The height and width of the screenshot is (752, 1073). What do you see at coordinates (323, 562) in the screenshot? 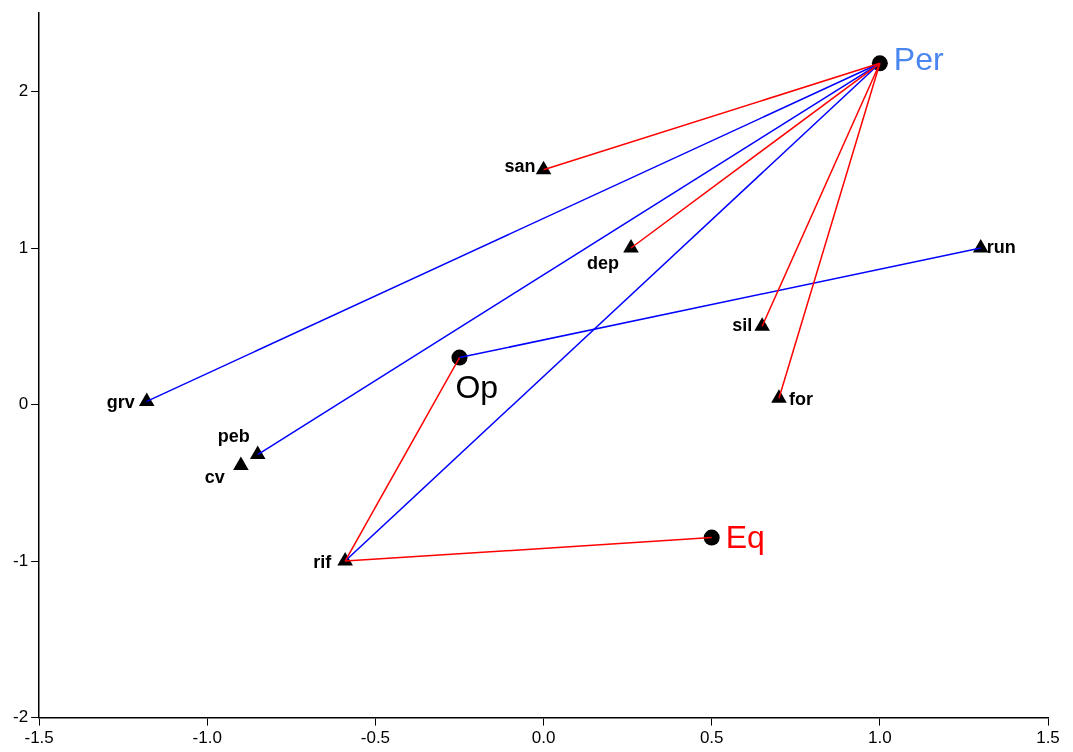
I see `annotation: rif` at bounding box center [323, 562].